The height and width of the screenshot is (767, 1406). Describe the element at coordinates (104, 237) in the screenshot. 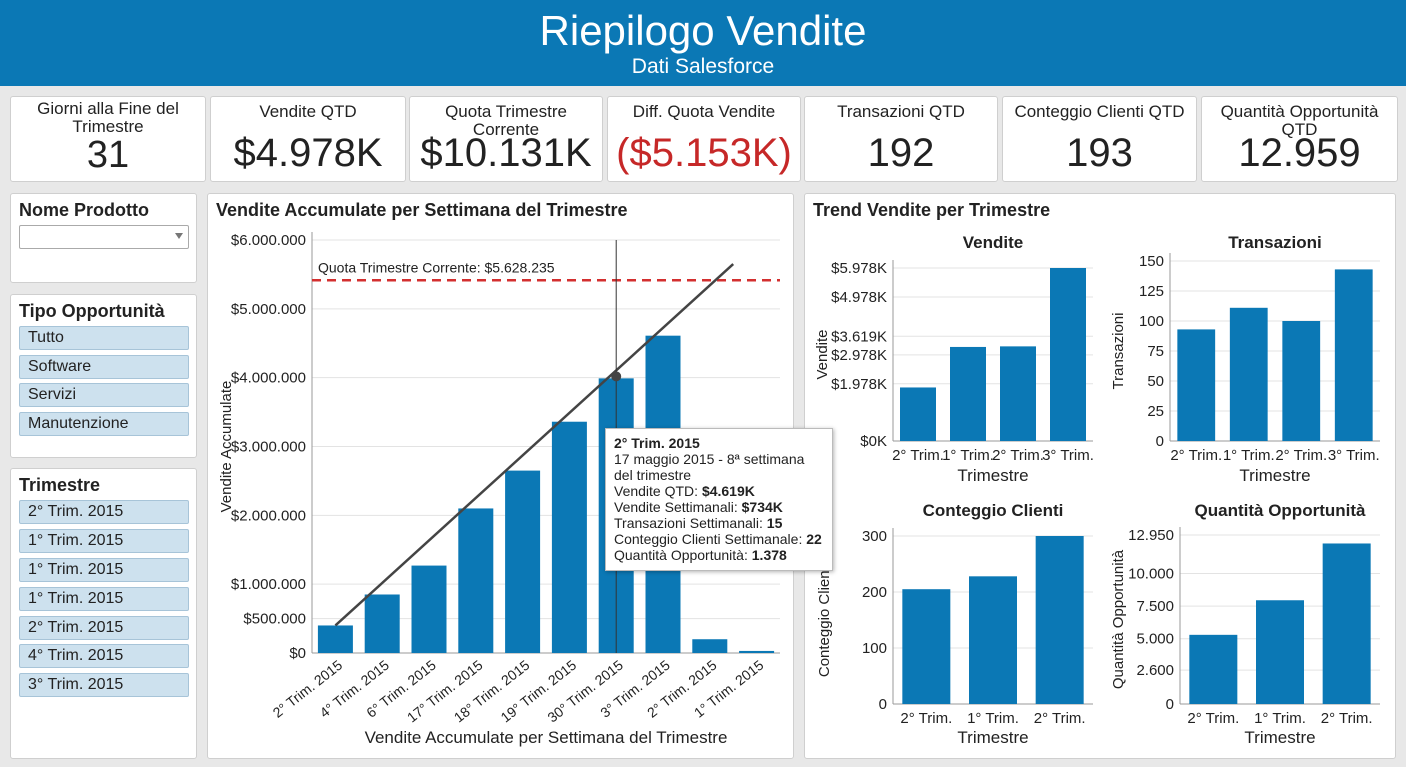

I see `product-dropdown` at that location.